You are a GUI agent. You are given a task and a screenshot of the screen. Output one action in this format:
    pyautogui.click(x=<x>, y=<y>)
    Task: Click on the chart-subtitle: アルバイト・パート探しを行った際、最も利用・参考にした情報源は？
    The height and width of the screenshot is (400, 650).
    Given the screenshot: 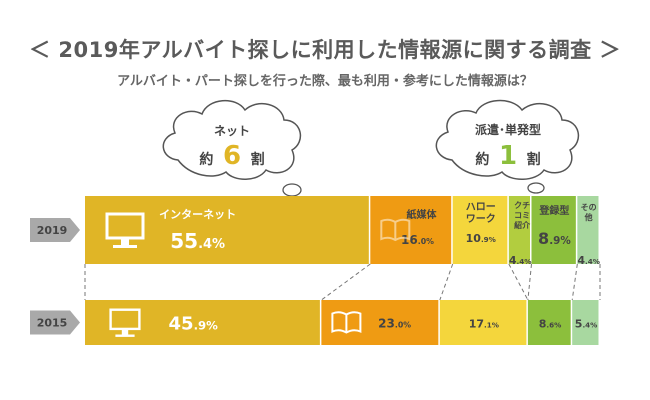 What is the action you would take?
    pyautogui.click(x=325, y=81)
    